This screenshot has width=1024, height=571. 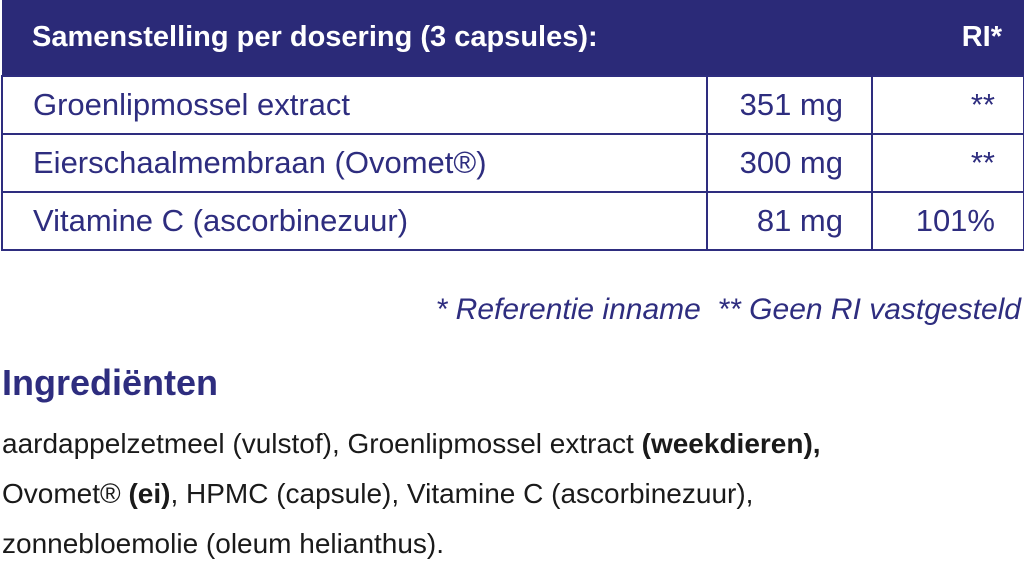 I want to click on cell: 81 mg, so click(x=789, y=221).